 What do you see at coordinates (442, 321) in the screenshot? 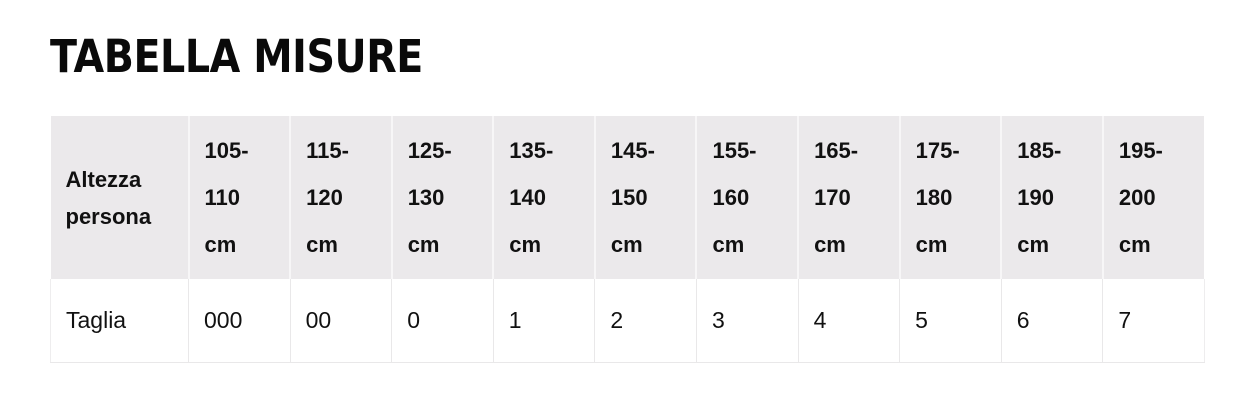
I see `cell-taglia-125-130: 0` at bounding box center [442, 321].